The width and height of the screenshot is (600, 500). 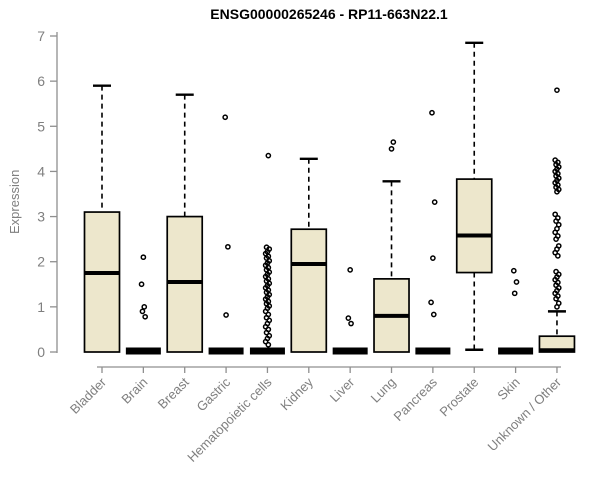 What do you see at coordinates (416, 399) in the screenshot?
I see `svg-text: Pancreas` at bounding box center [416, 399].